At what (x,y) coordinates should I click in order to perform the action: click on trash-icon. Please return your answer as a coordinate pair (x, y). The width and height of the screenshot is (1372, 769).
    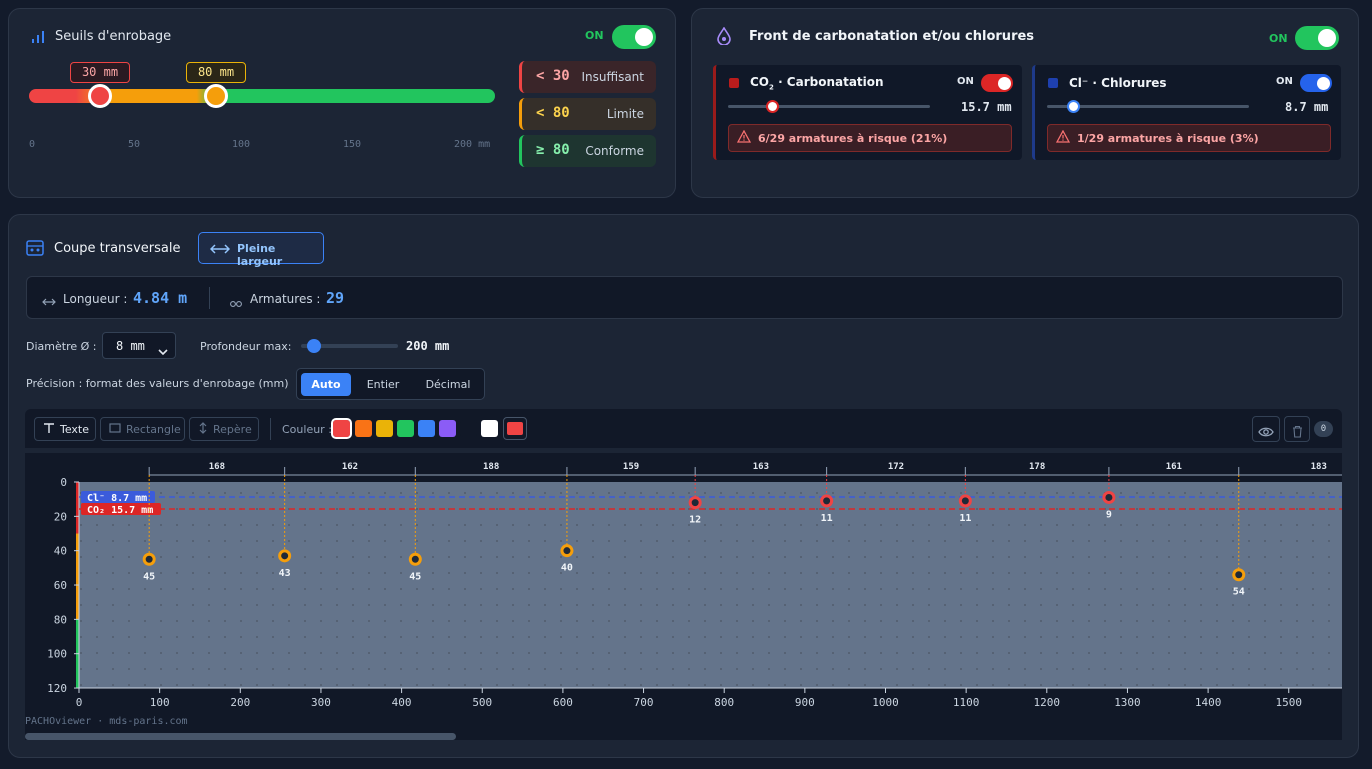
    Looking at the image, I should click on (1297, 432).